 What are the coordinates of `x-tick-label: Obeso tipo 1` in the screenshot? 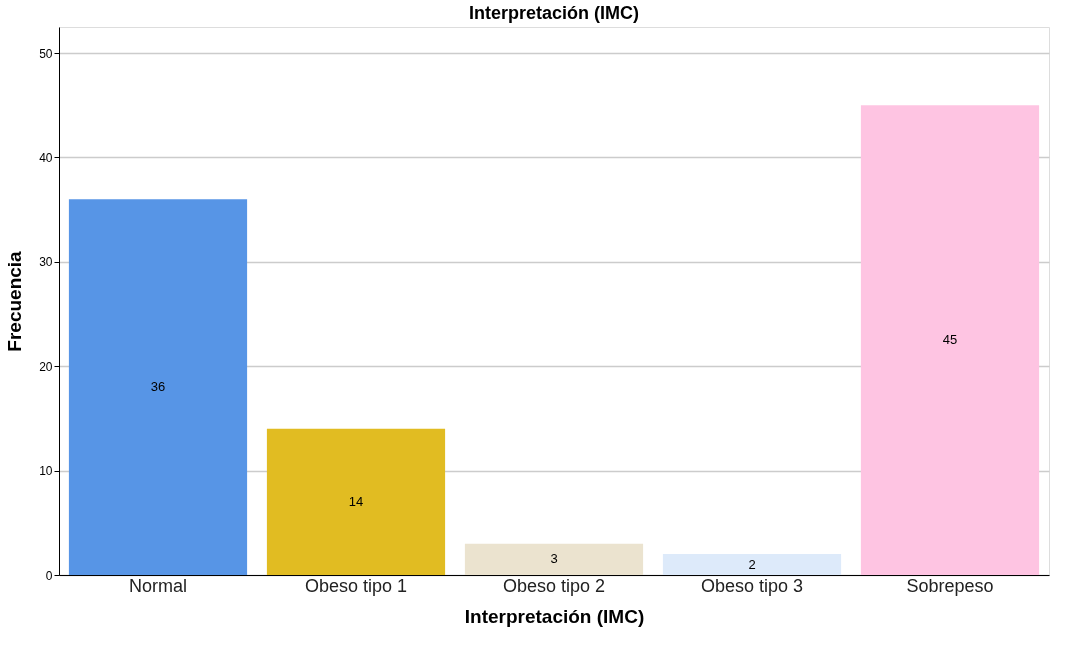 It's located at (356, 585).